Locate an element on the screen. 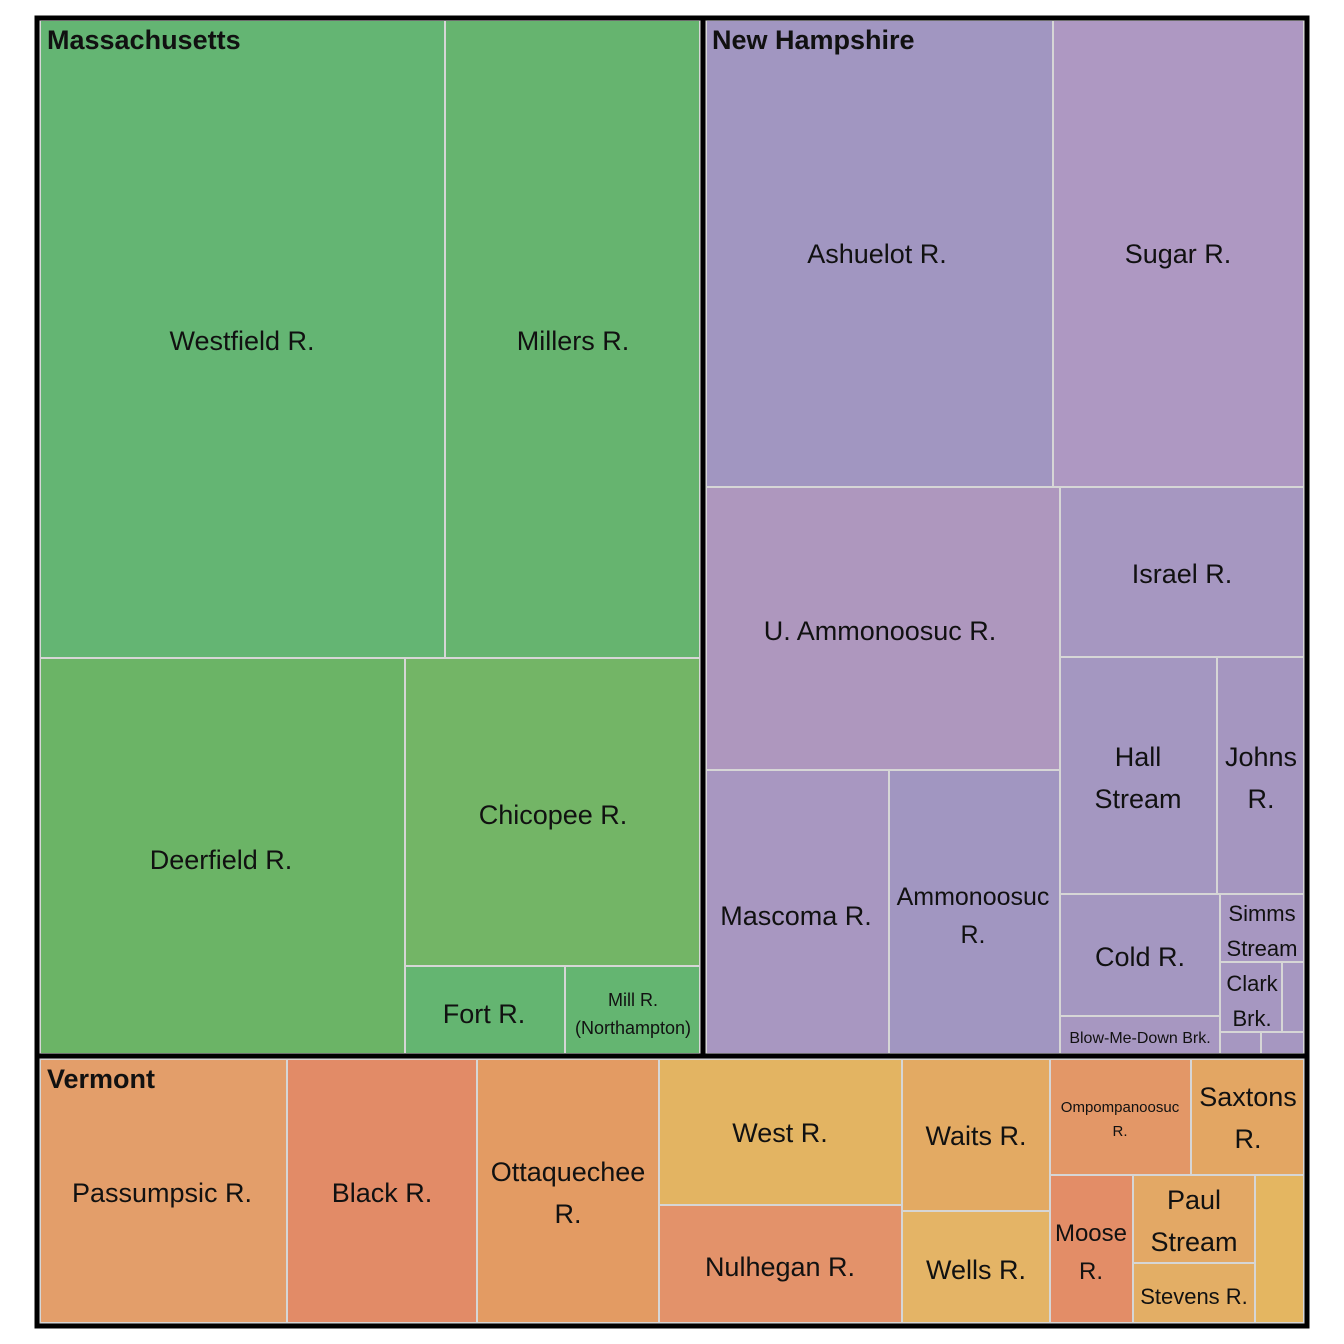 This screenshot has height=1344, width=1344. treemap-cell-black-r is located at coordinates (382, 1191).